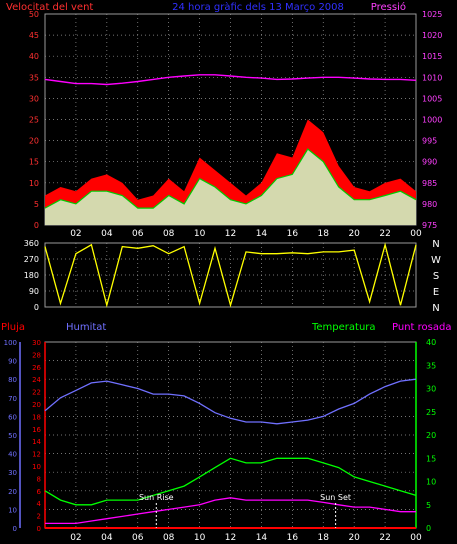 The height and width of the screenshot is (544, 457). Describe the element at coordinates (36, 343) in the screenshot. I see `rain-tick-label: 30` at that location.